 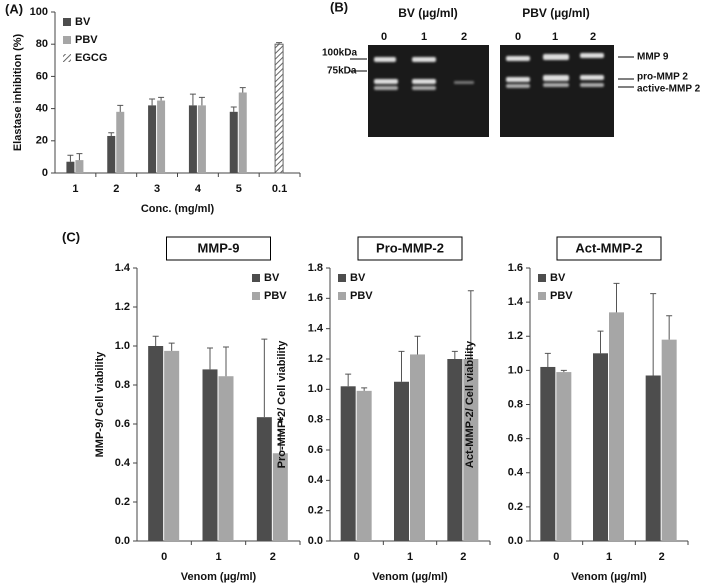 What do you see at coordinates (428, 13) in the screenshot?
I see `gel-group: BV (µg/ml)` at bounding box center [428, 13].